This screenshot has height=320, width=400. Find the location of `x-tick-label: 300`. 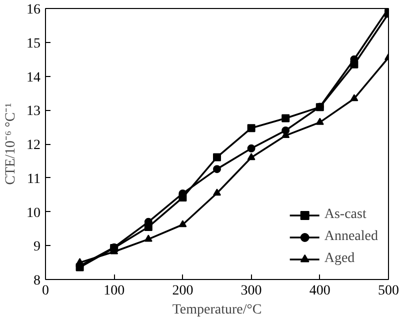

x-tick-label: 300 is located at coordinates (251, 291).